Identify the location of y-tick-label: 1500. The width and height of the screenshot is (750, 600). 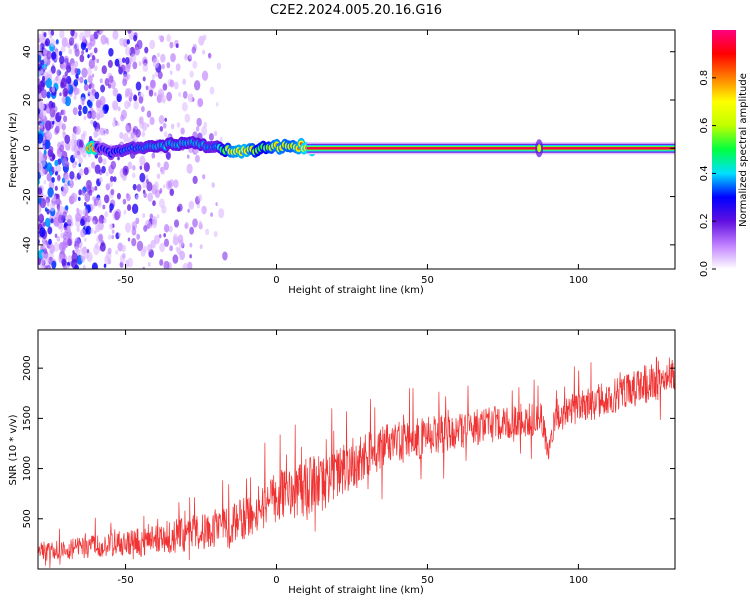
(27, 418).